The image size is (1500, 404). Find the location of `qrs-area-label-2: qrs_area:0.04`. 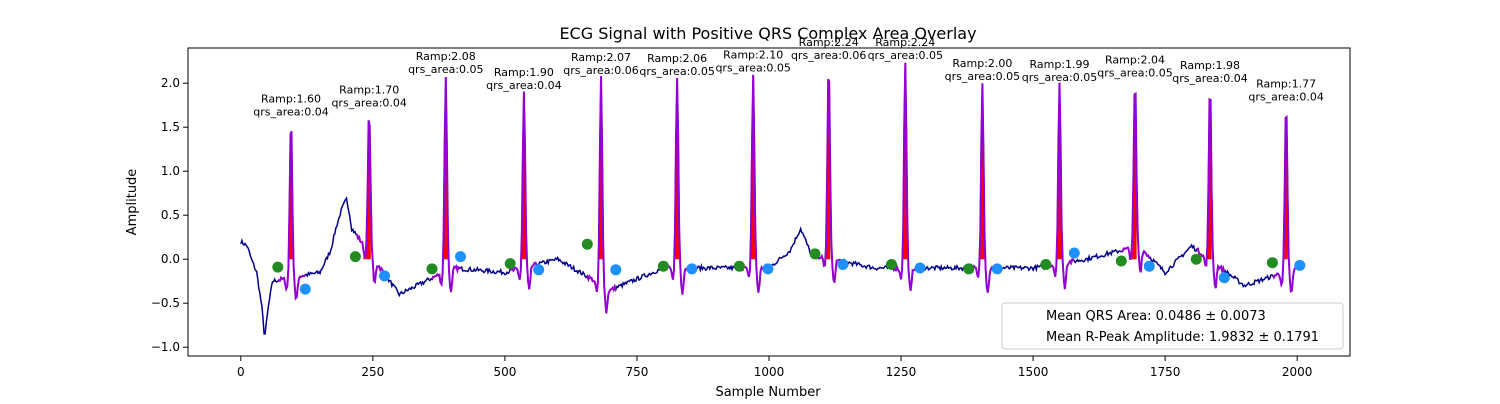

qrs-area-label-2: qrs_area:0.04 is located at coordinates (368, 103).